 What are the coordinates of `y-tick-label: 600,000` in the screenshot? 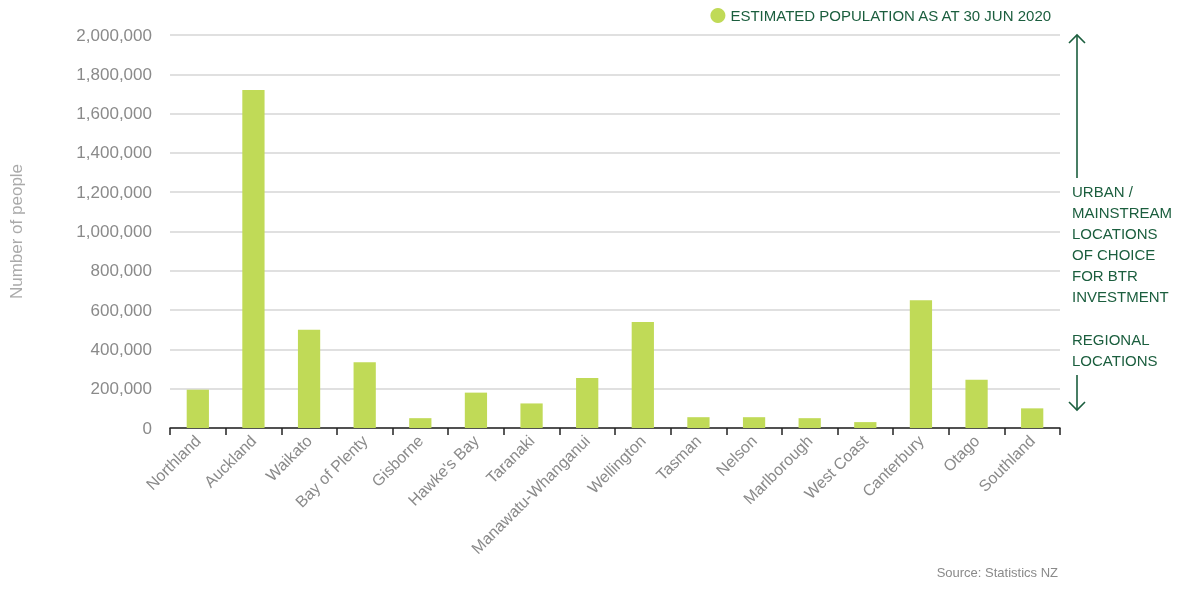 It's located at (121, 310).